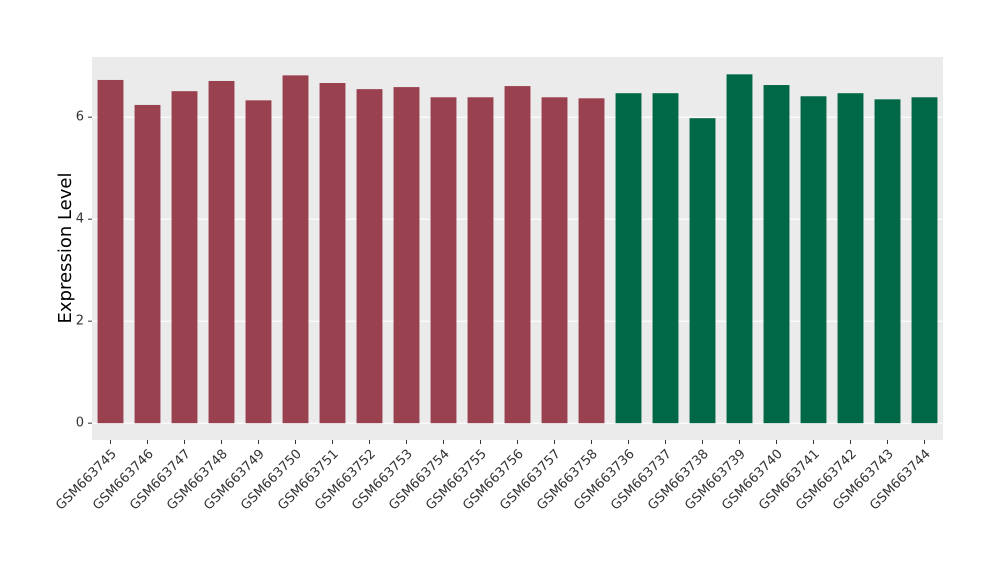 This screenshot has height=580, width=1000. I want to click on y-axis-label: Expression Level, so click(65, 248).